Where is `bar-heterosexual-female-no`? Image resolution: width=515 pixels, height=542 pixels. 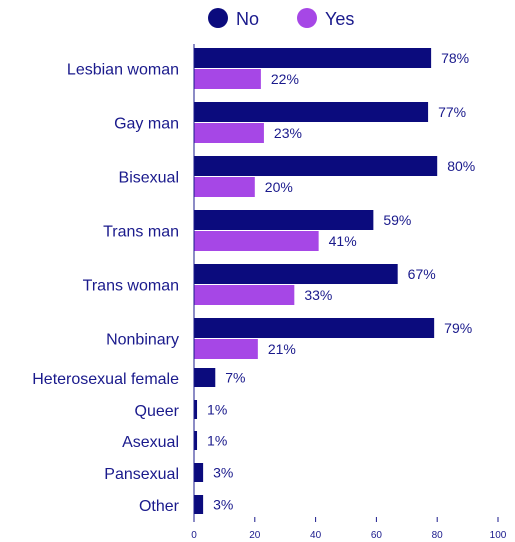
bar-heterosexual-female-no is located at coordinates (205, 377).